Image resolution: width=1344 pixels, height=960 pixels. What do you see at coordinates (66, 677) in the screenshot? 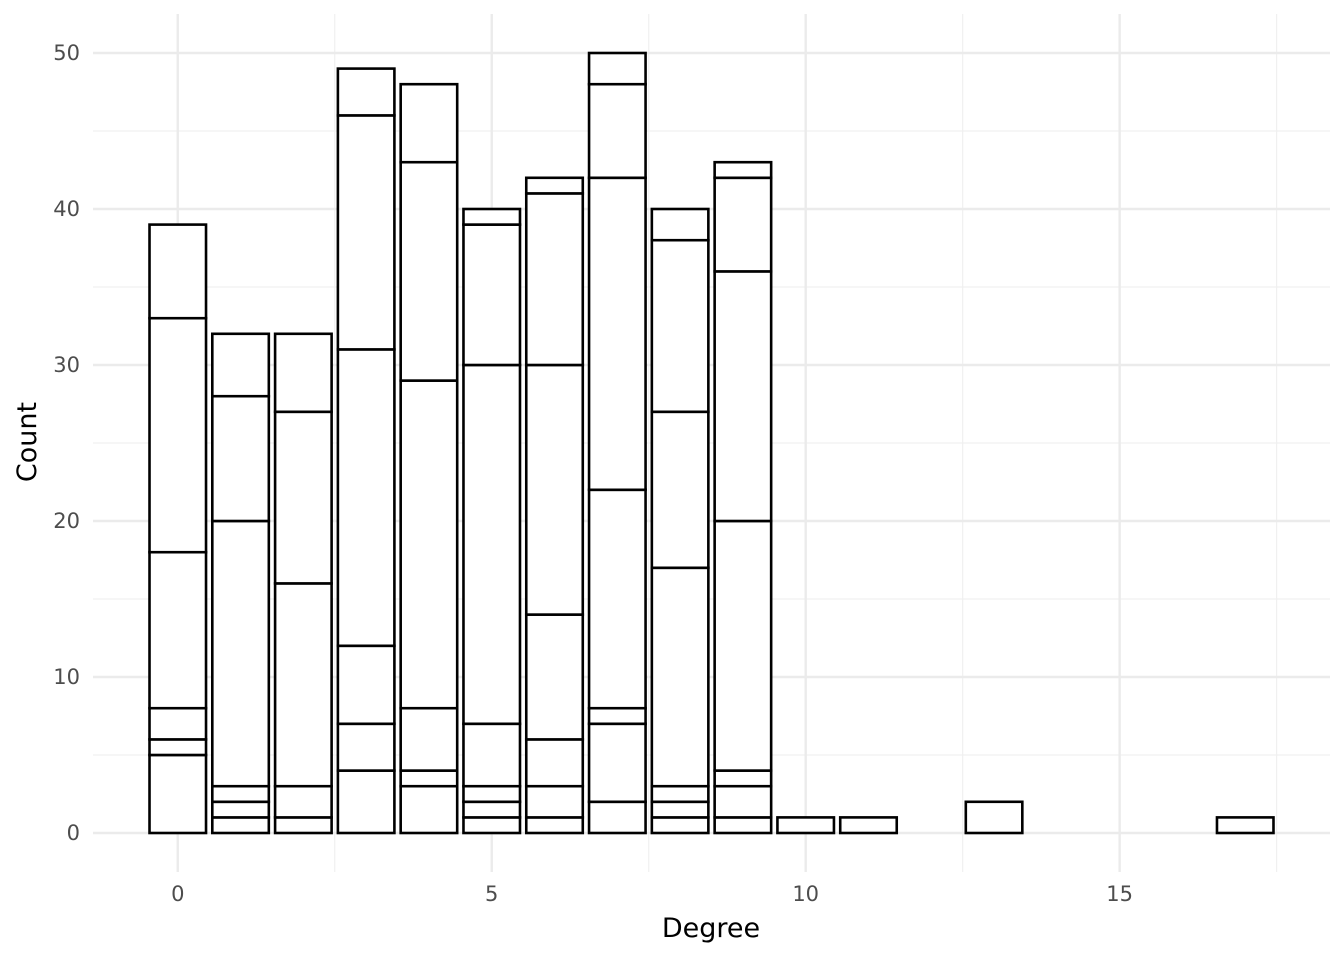
I see `y-tick-label: 10` at bounding box center [66, 677].